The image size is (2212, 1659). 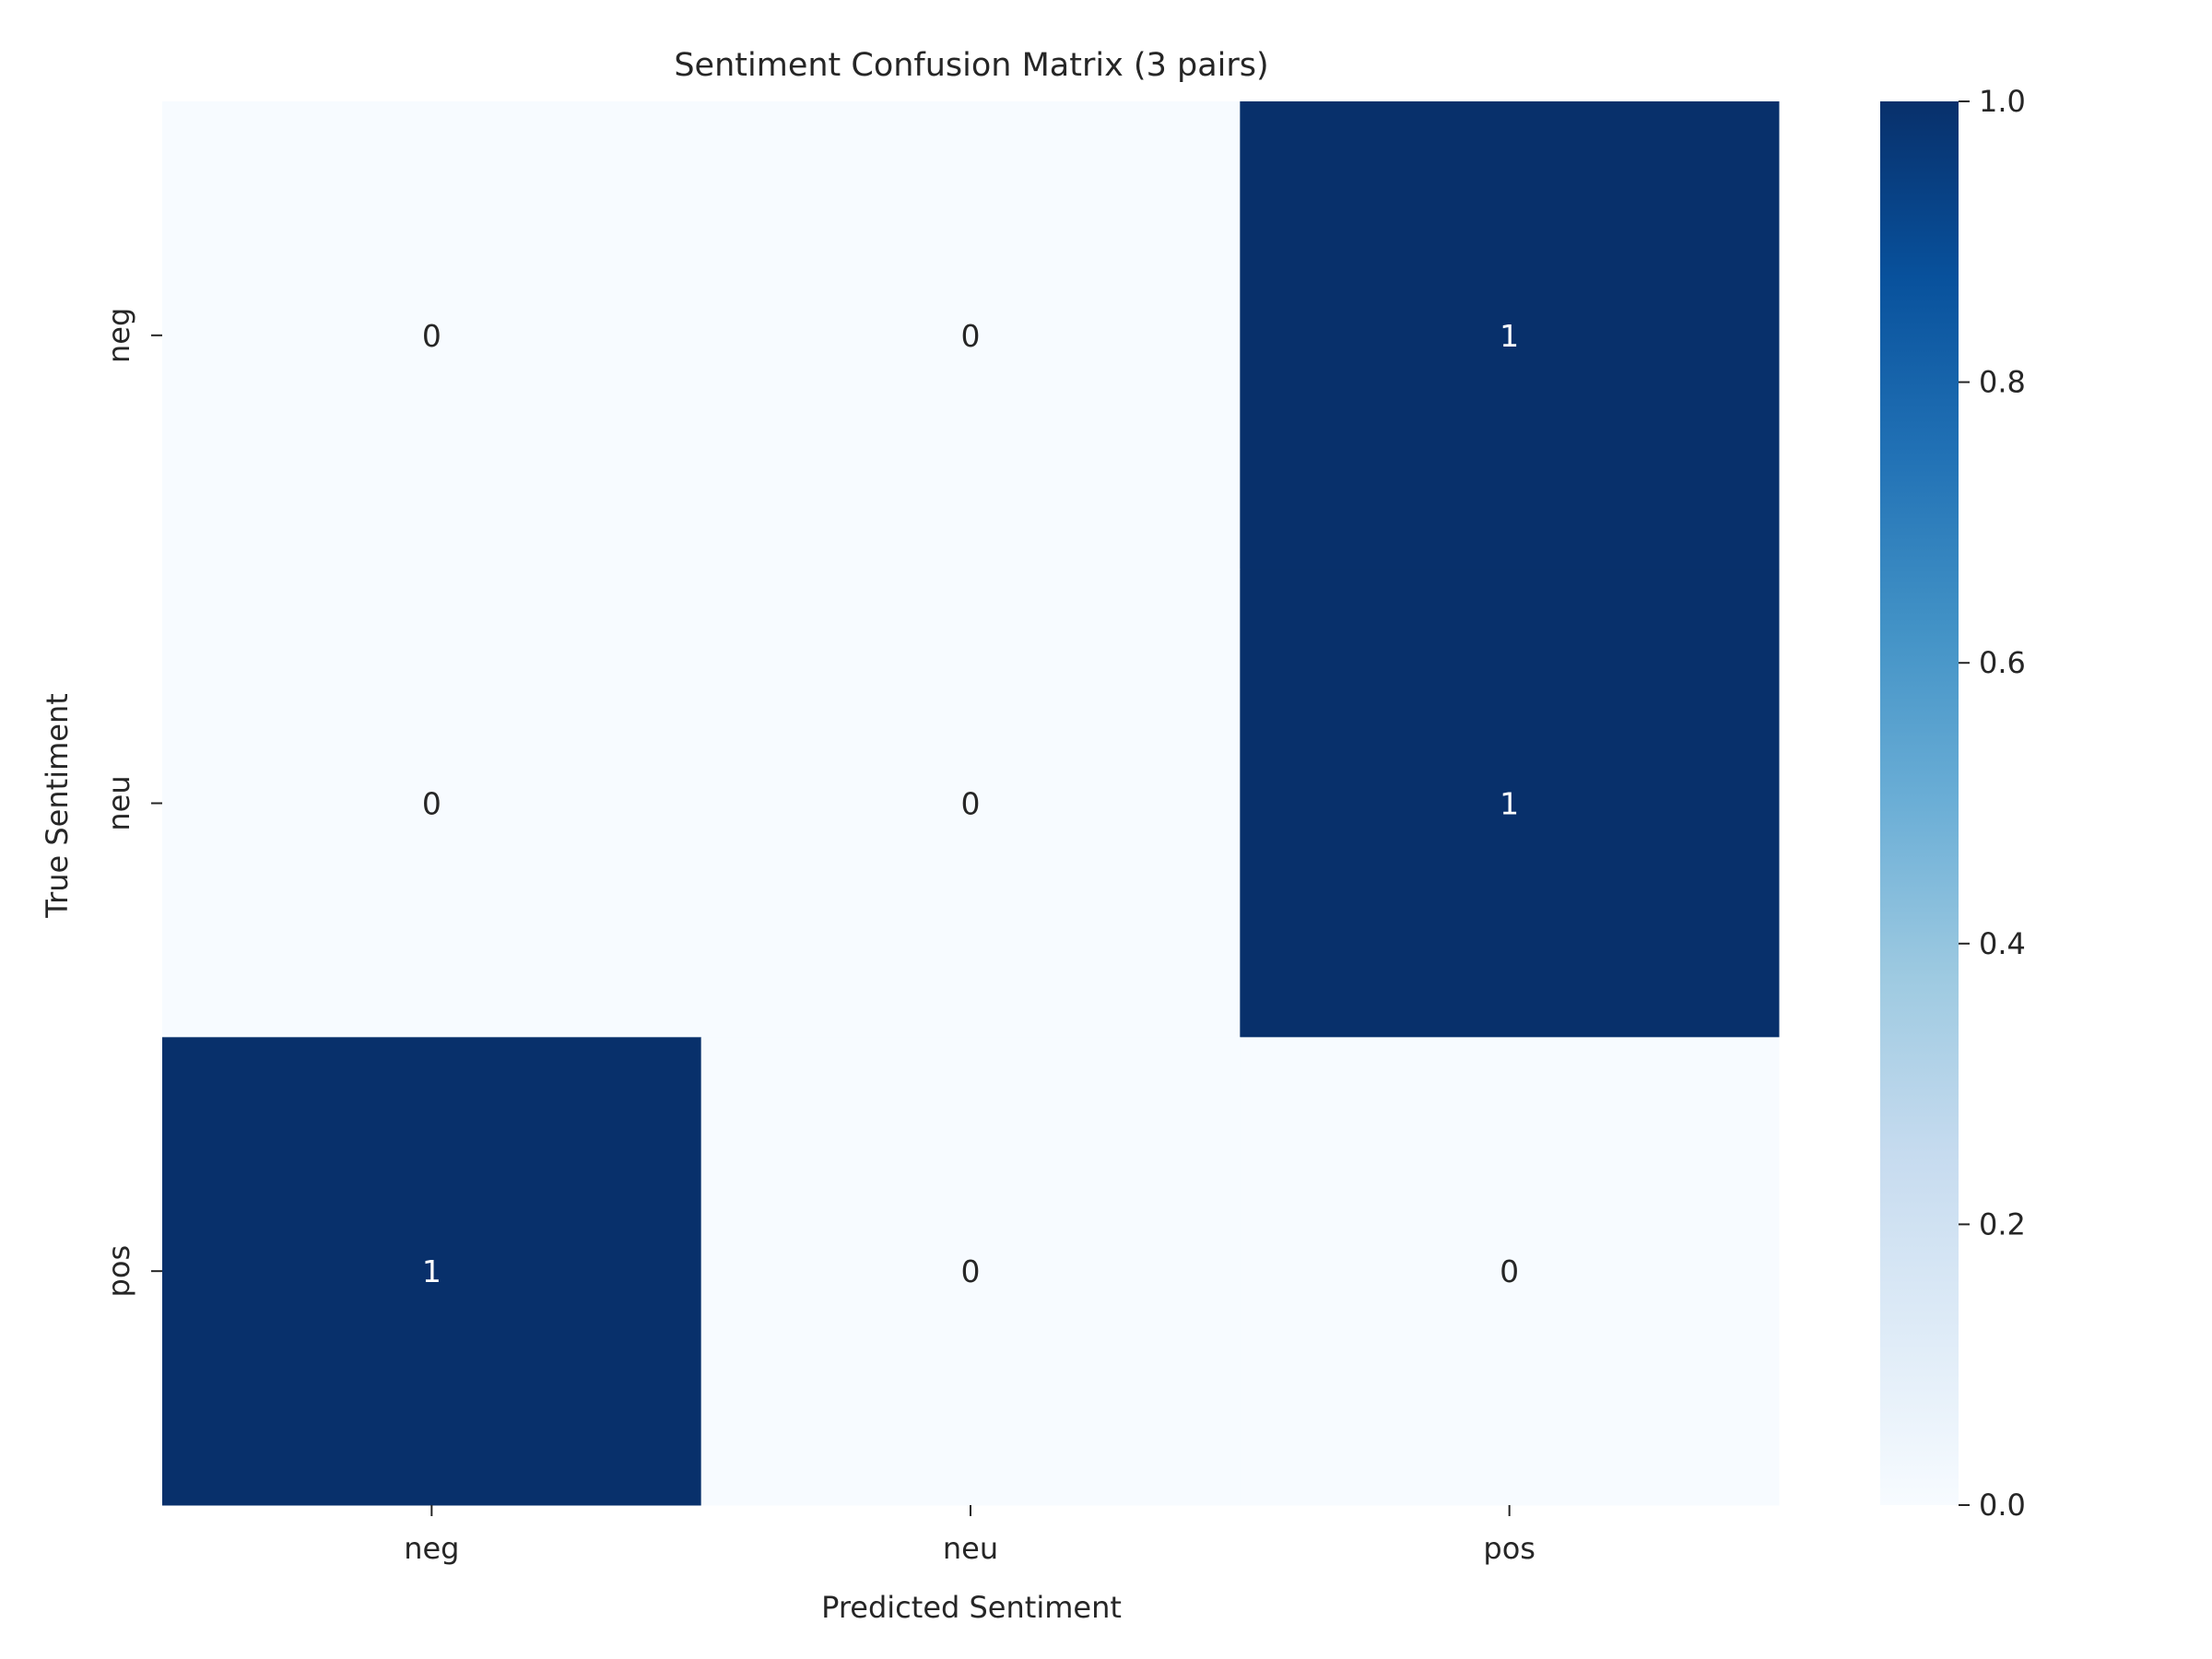 What do you see at coordinates (971, 65) in the screenshot?
I see `chart-title: Sentiment Confusion Matrix (3 pairs)` at bounding box center [971, 65].